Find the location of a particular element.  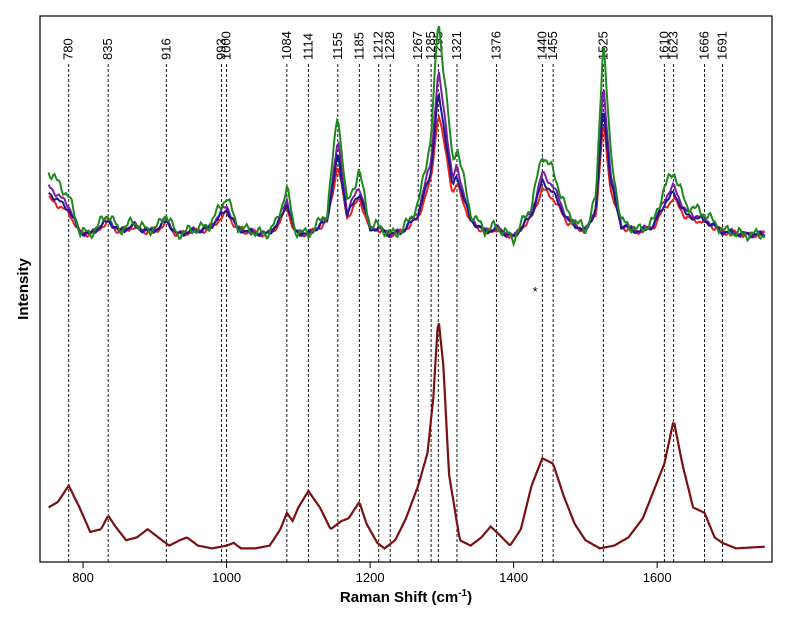

peak-asterisk: * is located at coordinates (535, 291).